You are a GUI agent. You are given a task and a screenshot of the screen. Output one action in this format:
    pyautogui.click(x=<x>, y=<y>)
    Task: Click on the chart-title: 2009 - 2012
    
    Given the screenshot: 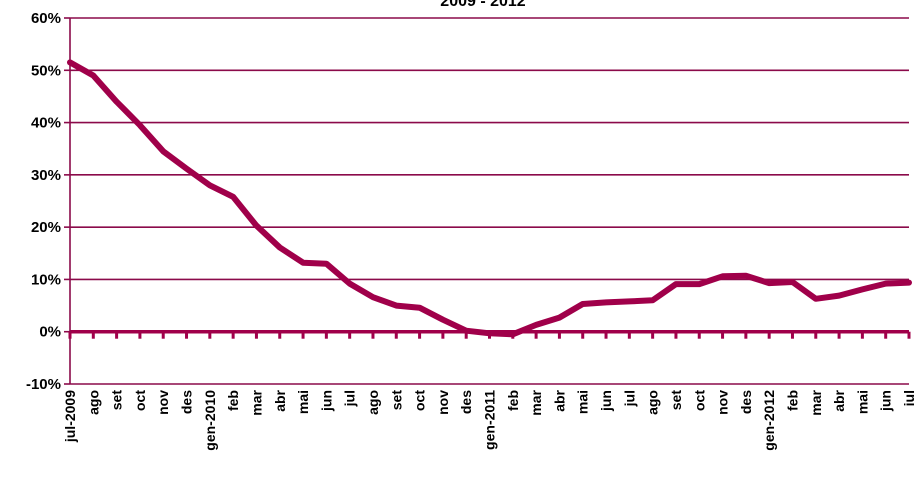 What is the action you would take?
    pyautogui.click(x=483, y=5)
    